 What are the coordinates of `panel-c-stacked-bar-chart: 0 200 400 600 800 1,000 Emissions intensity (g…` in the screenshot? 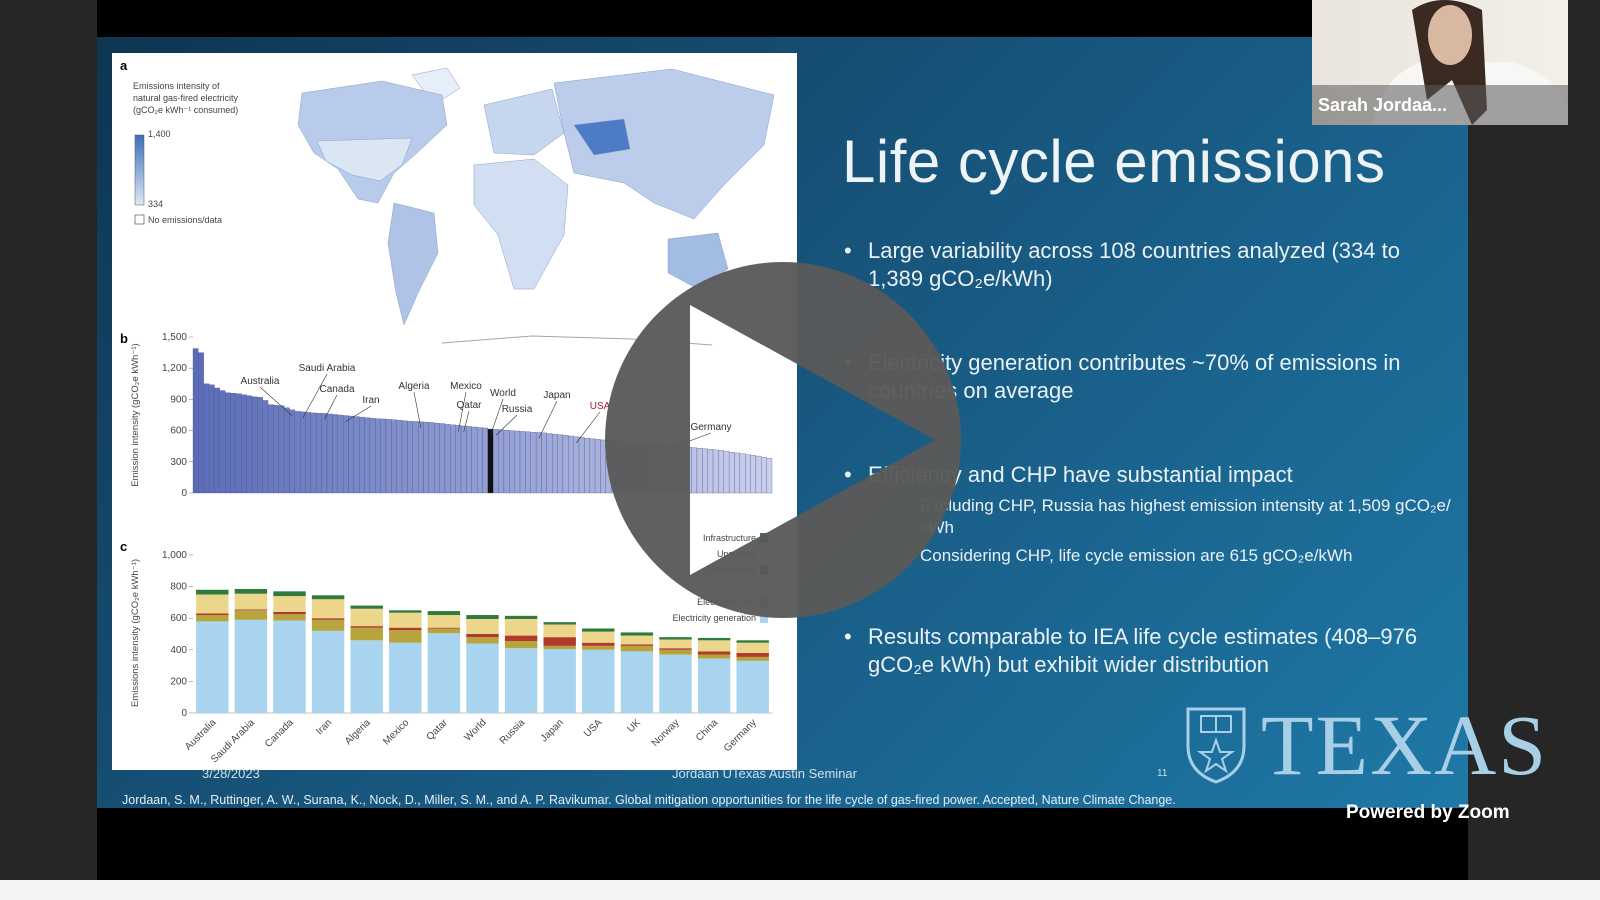 It's located at (451, 649).